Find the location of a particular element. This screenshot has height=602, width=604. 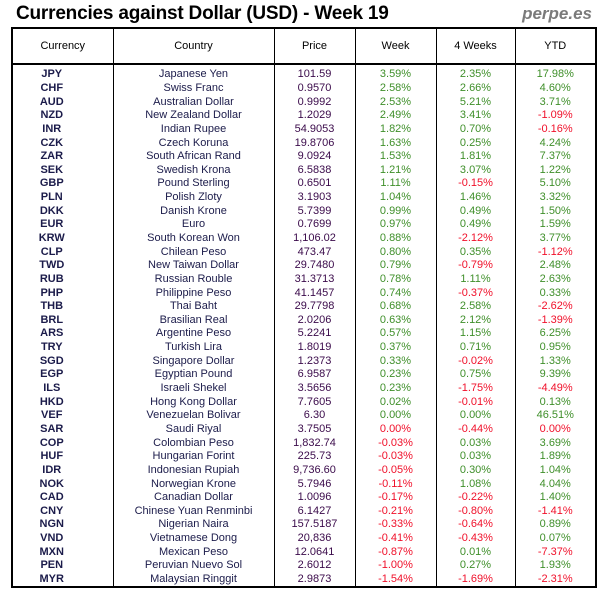

currency-code: PEN is located at coordinates (62, 566).